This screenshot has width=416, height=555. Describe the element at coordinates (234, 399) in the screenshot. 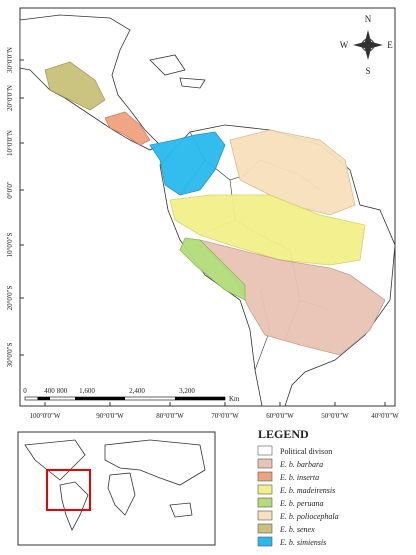

I see `scale-unit: Km` at that location.